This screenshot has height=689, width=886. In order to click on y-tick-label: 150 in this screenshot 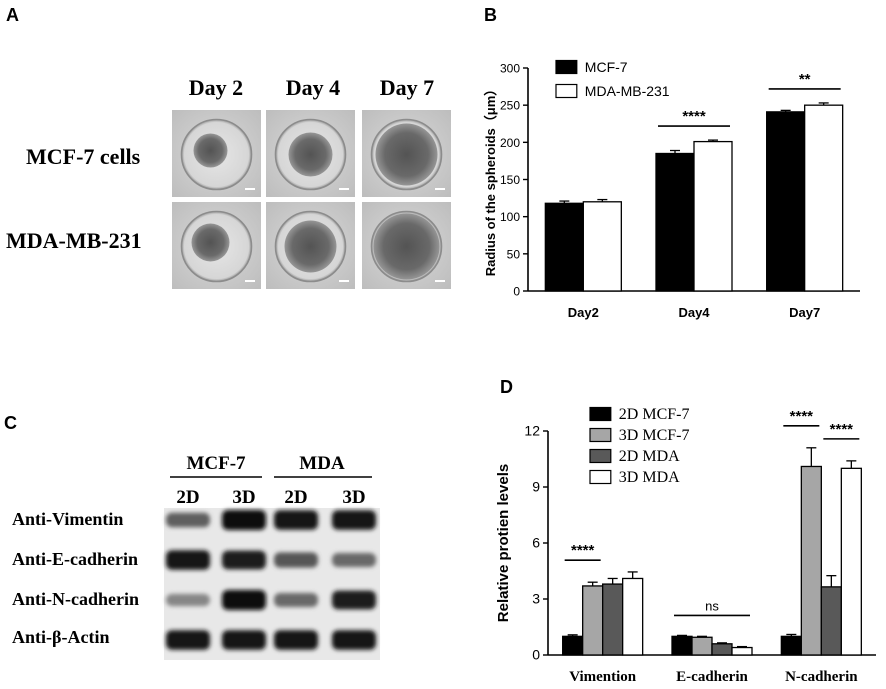, I will do `click(510, 180)`.